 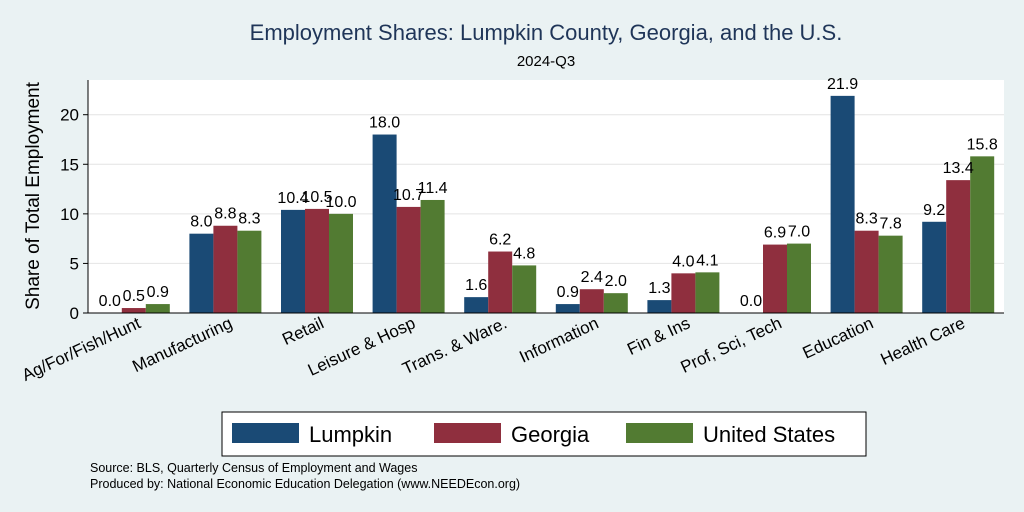 I want to click on data-label: 10.0, so click(x=340, y=202).